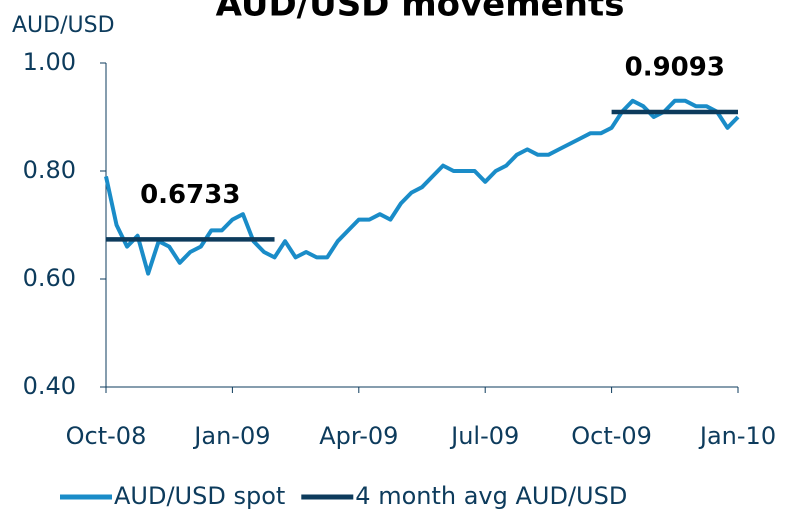  Describe the element at coordinates (484, 436) in the screenshot. I see `x-tick-label: Jul-09` at that location.